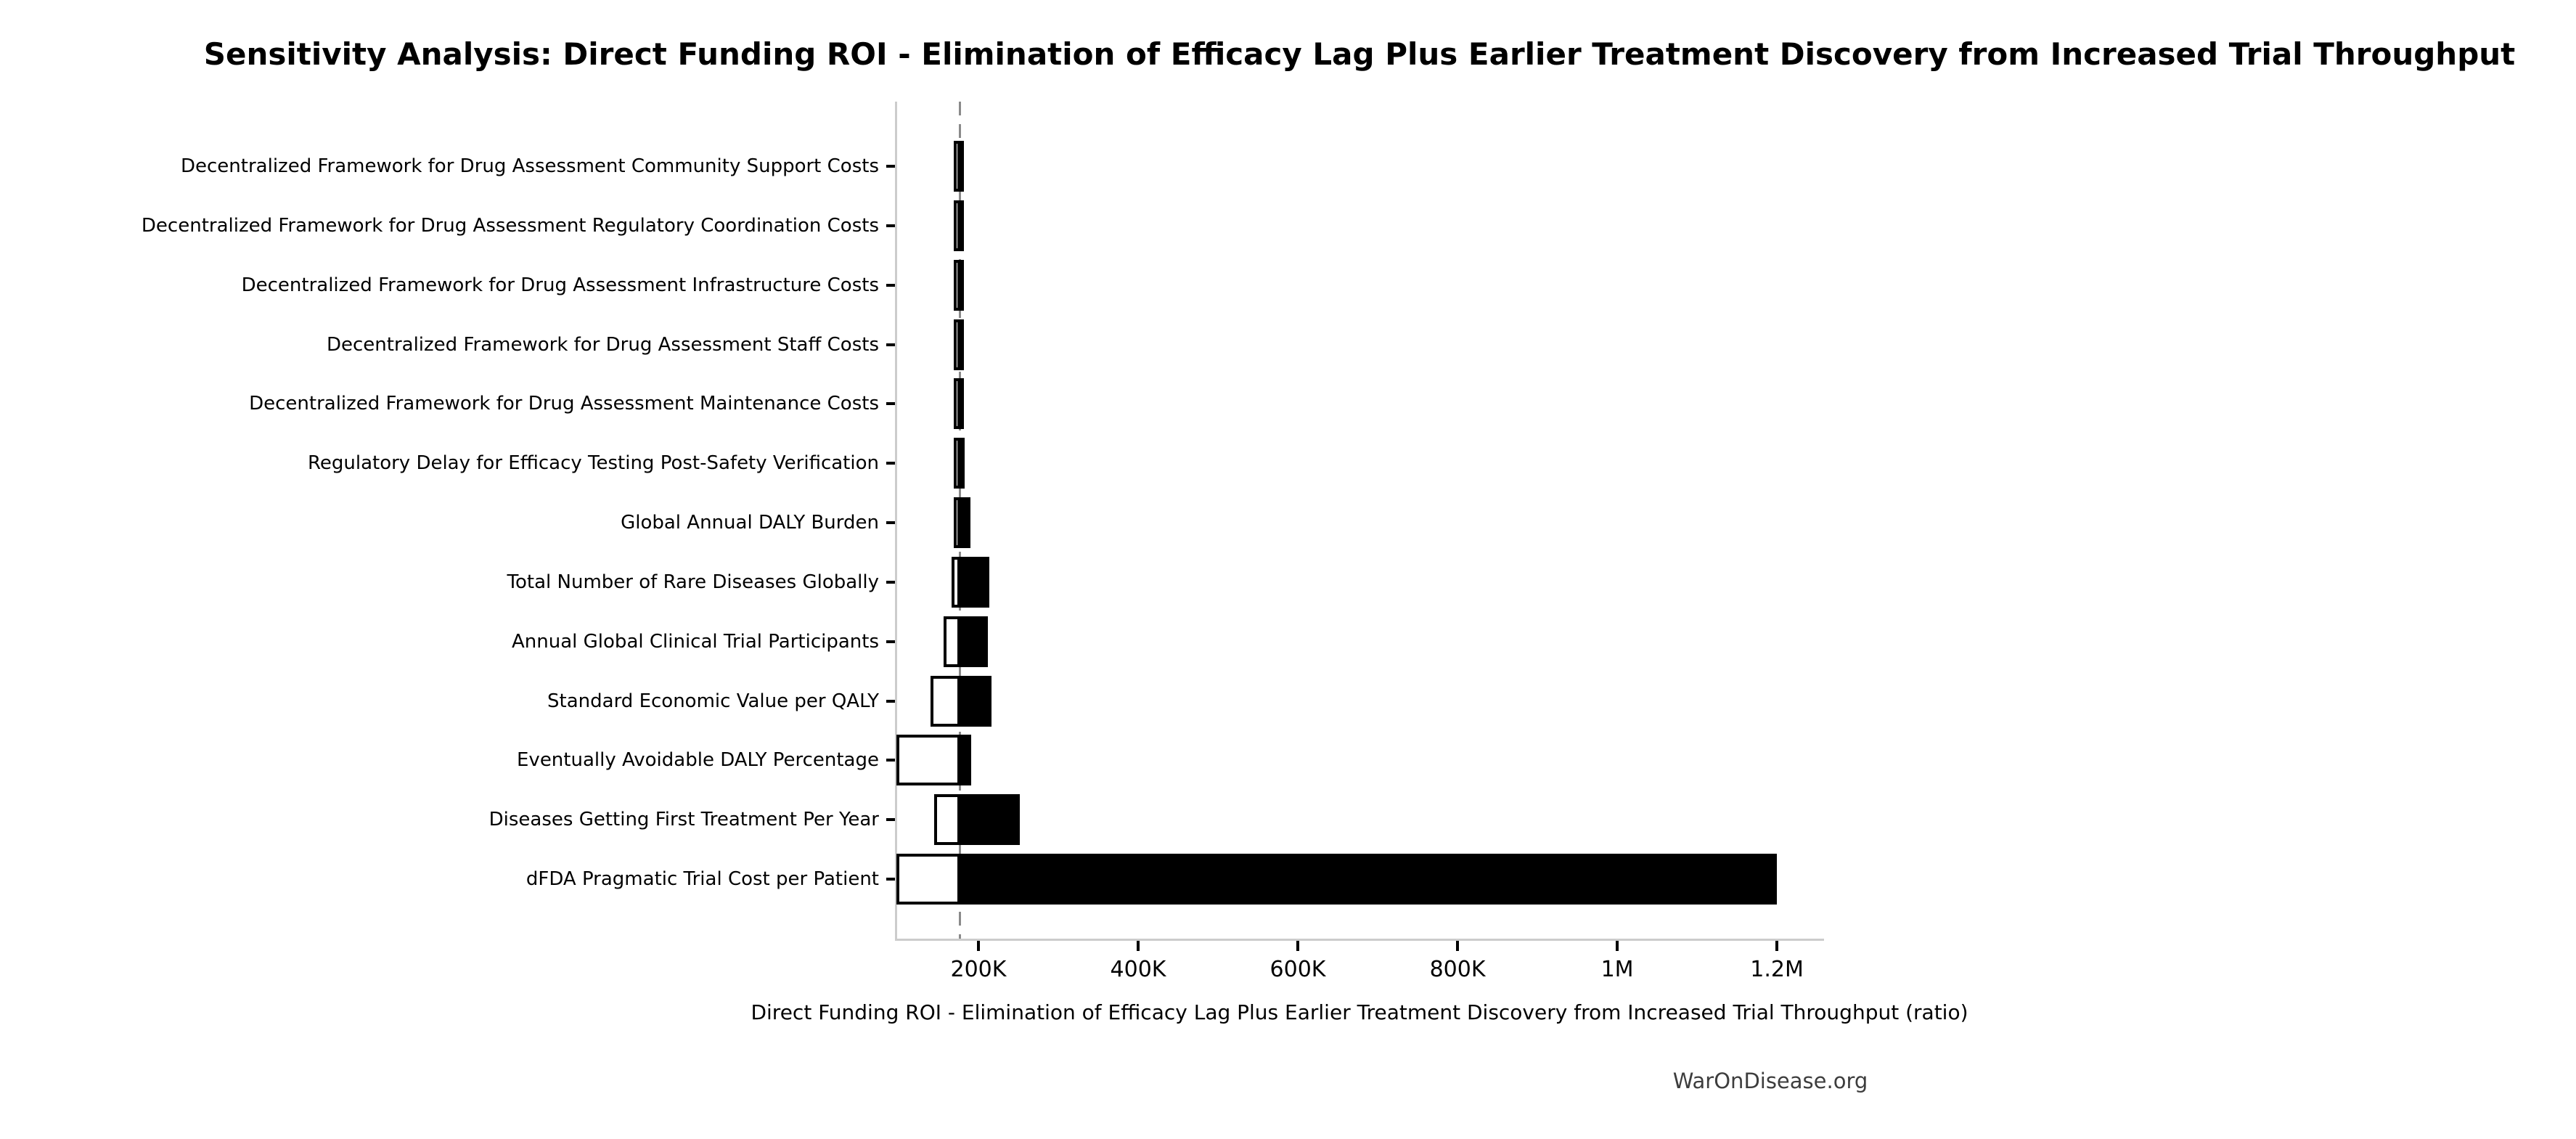 The width and height of the screenshot is (2576, 1139). What do you see at coordinates (979, 970) in the screenshot?
I see `x-tick-label-0: 200K` at bounding box center [979, 970].